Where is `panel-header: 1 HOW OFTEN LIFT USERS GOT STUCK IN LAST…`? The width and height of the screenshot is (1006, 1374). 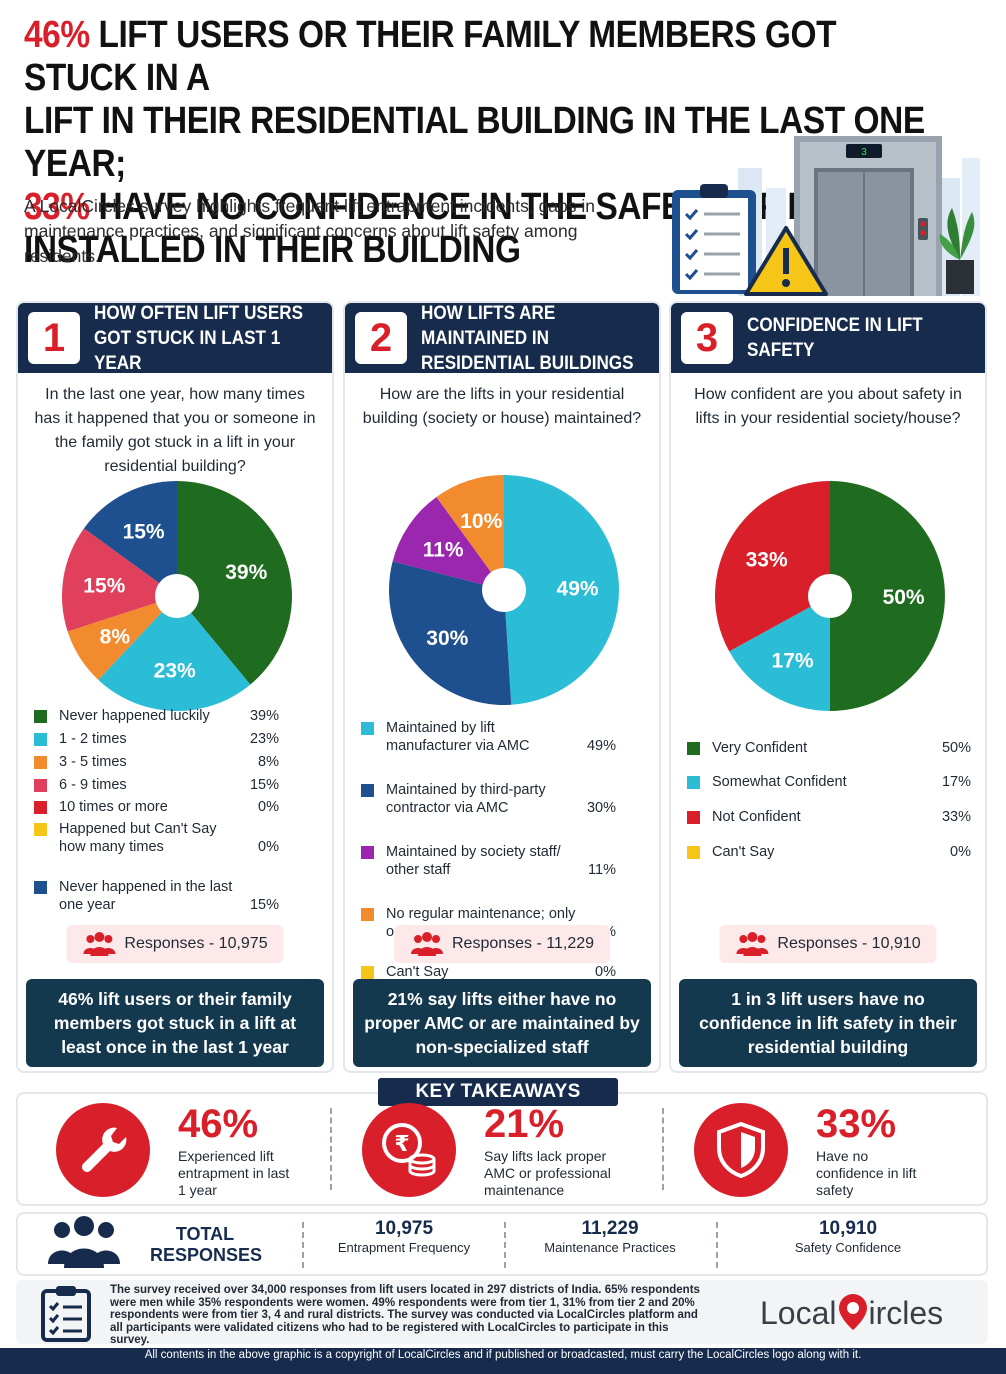
panel-header: 1 HOW OFTEN LIFT USERS GOT STUCK IN LAST… is located at coordinates (175, 338).